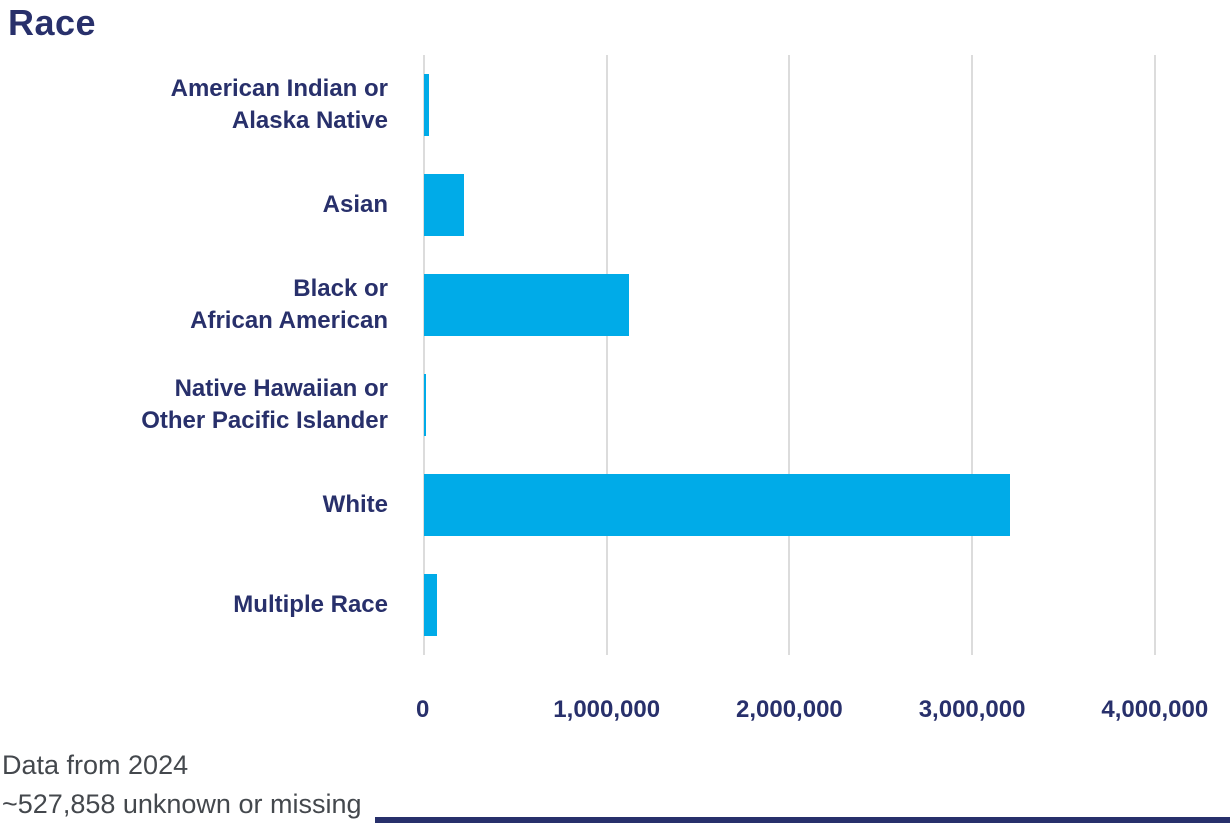 The image size is (1230, 823). What do you see at coordinates (425, 405) in the screenshot?
I see `bar-native-hawaiian-or-other-pacific-islander` at bounding box center [425, 405].